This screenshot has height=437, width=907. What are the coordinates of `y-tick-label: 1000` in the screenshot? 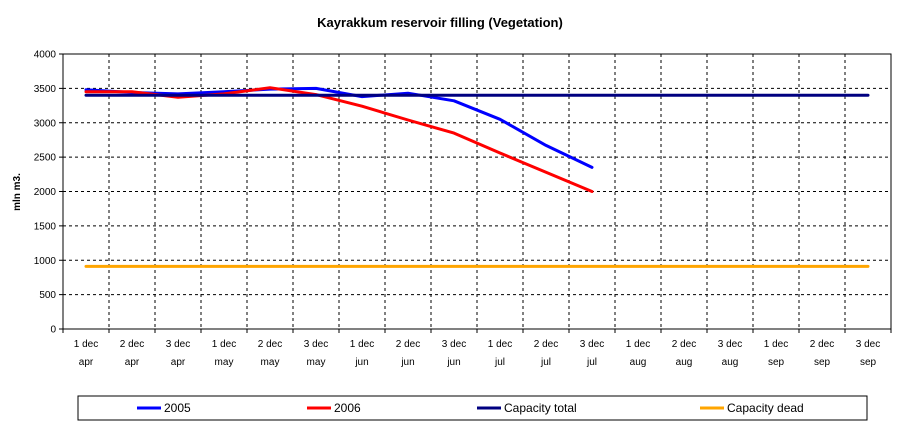 It's located at (45, 261).